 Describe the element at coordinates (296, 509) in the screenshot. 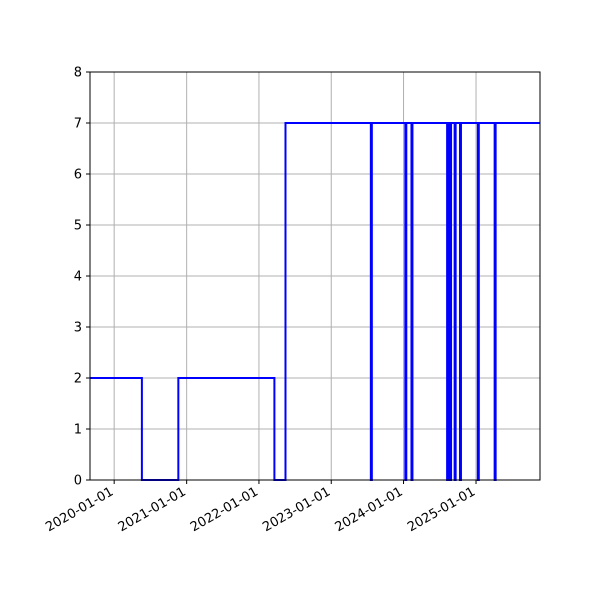

I see `x-tick-label: 2023-01-01` at that location.